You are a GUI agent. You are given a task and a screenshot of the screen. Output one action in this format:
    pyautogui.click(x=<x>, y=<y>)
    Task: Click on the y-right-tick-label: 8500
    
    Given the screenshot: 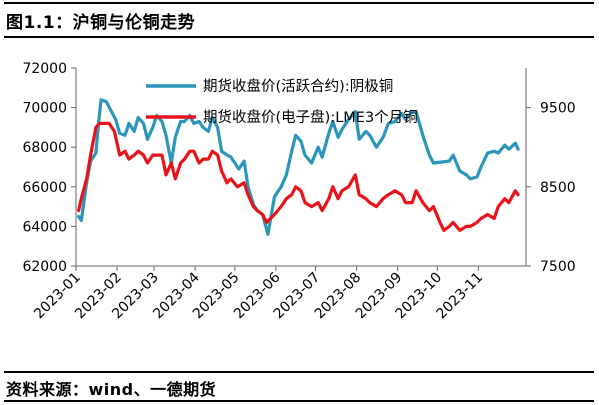 What is the action you would take?
    pyautogui.click(x=558, y=188)
    